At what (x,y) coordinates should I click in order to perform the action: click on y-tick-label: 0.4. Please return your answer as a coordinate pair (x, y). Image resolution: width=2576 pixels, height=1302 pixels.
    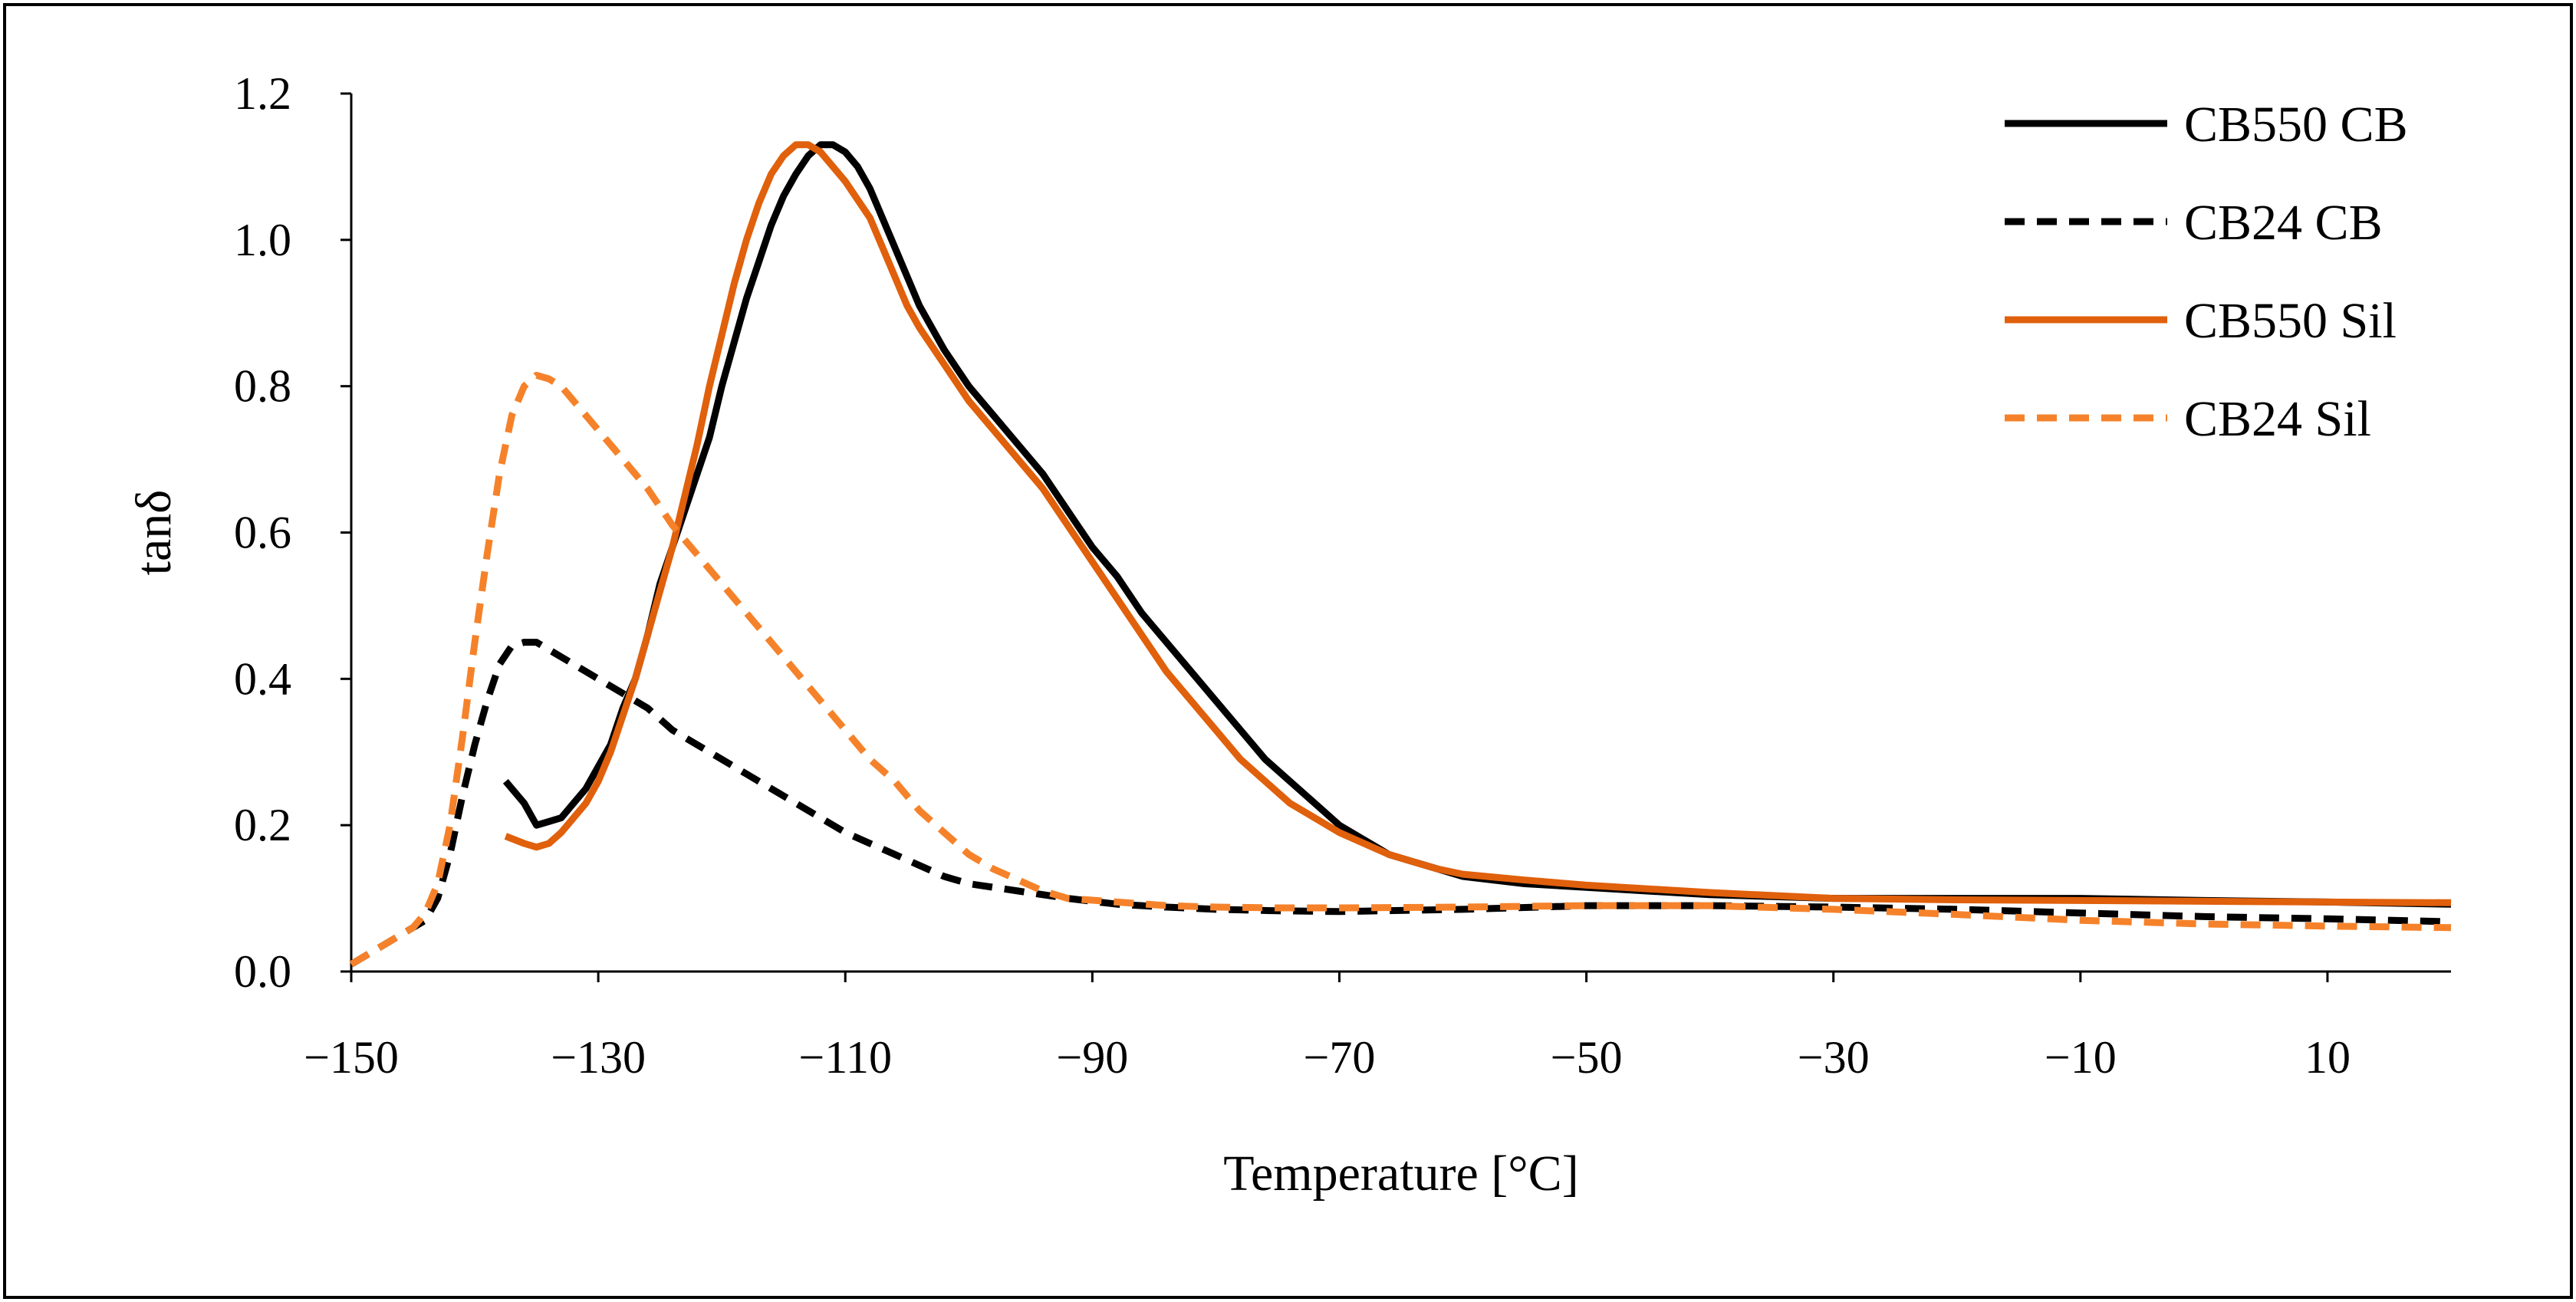
    Looking at the image, I should click on (262, 678).